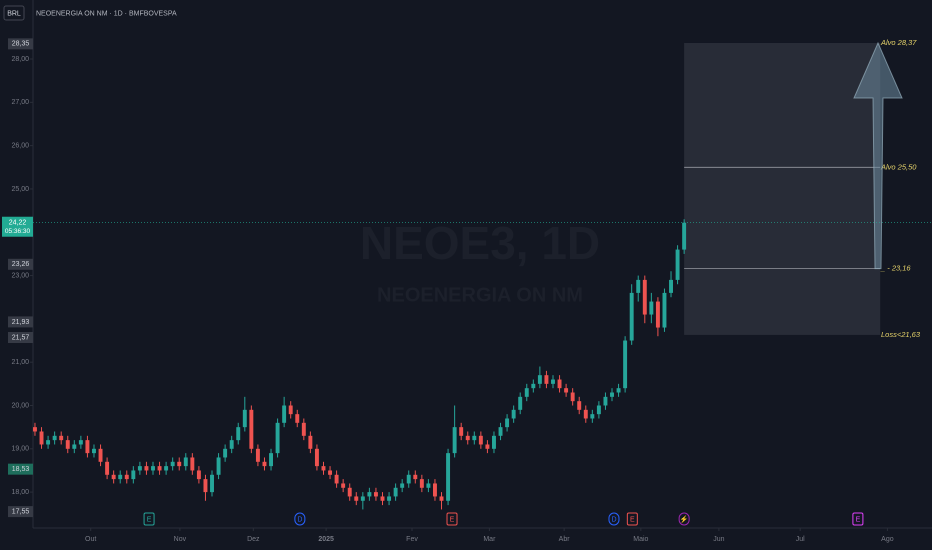  What do you see at coordinates (898, 166) in the screenshot?
I see `annotation: Alvo 25,50` at bounding box center [898, 166].